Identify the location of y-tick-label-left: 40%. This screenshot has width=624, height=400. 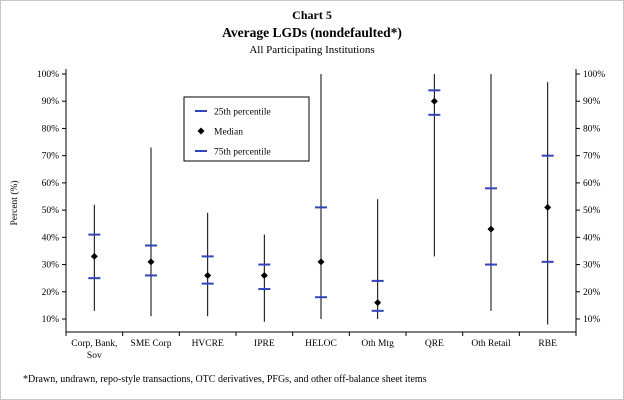
(51, 238).